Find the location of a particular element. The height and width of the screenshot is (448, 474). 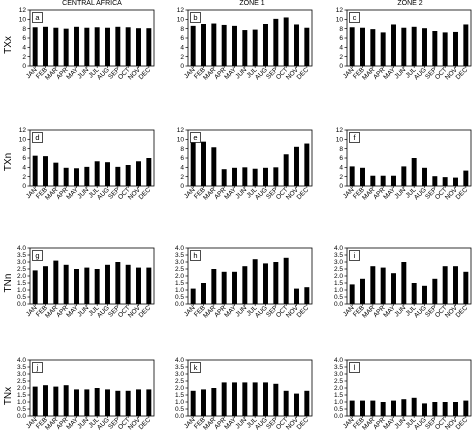

y-tick-label: 10 is located at coordinates (181, 20).